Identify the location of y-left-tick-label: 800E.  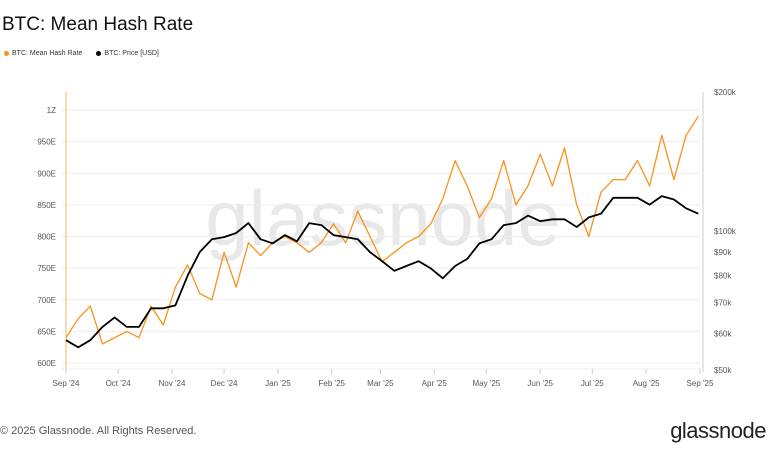
(46, 237).